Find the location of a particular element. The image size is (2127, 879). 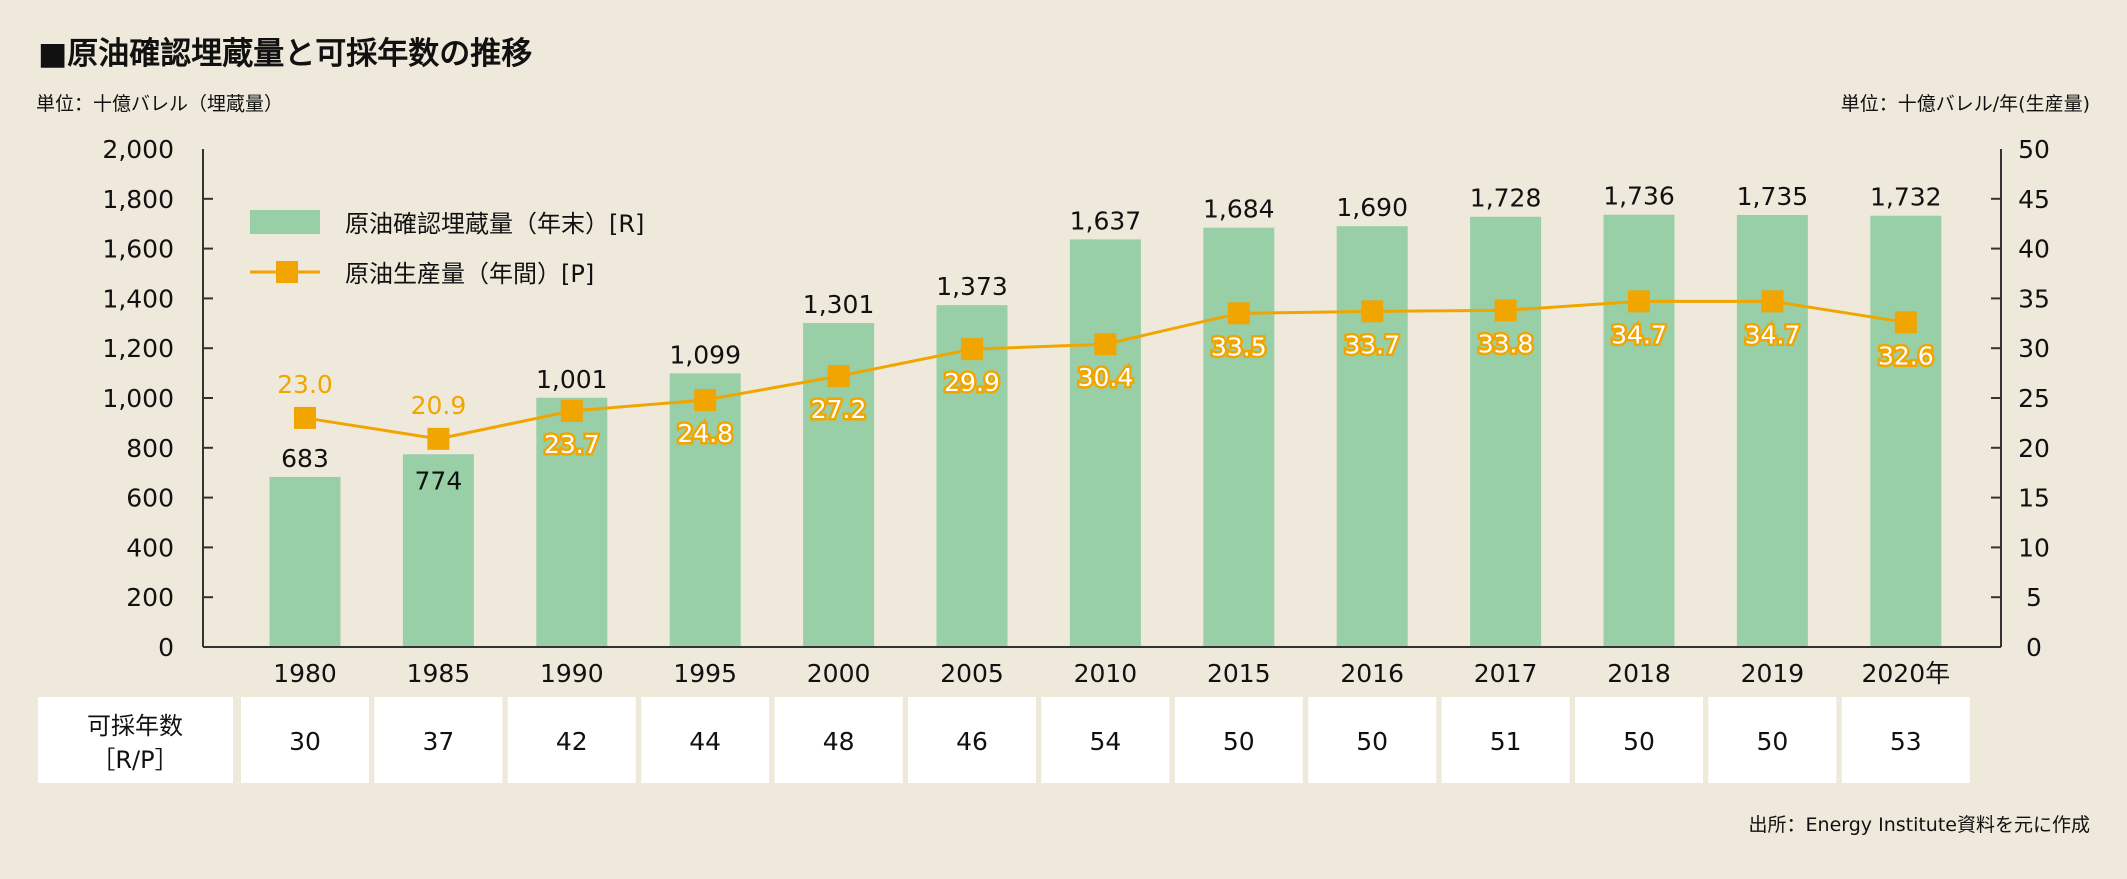

x-tick-label: 1985 is located at coordinates (439, 673).